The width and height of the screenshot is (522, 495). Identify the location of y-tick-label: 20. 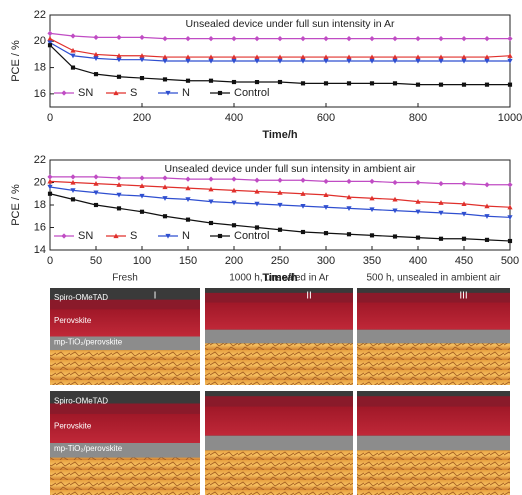
(40, 182).